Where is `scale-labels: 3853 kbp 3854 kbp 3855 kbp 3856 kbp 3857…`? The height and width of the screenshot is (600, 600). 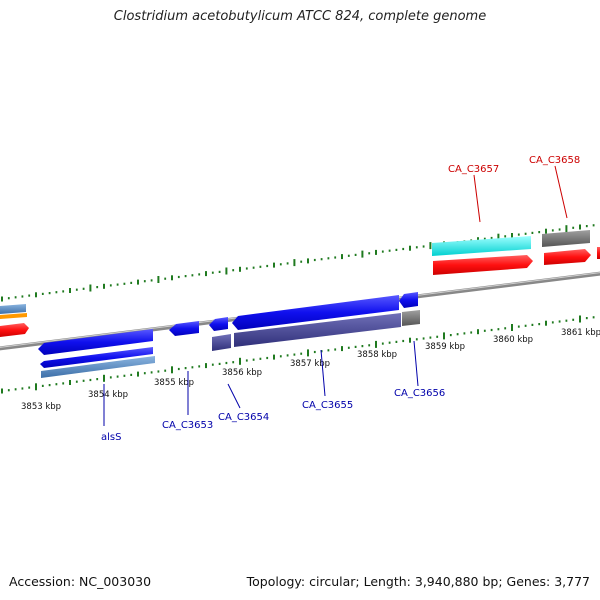 scale-labels: 3853 kbp 3854 kbp 3855 kbp 3856 kbp 3857… is located at coordinates (310, 370).